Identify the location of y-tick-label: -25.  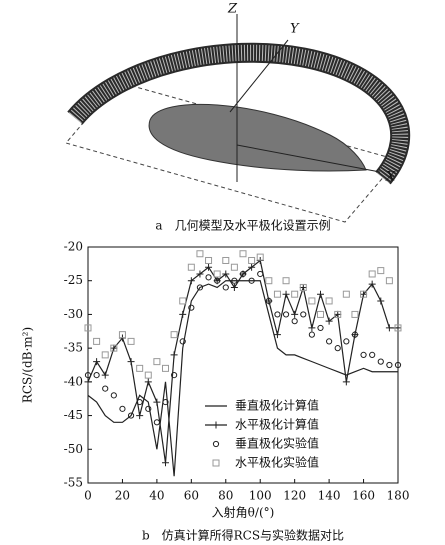
(73, 280).